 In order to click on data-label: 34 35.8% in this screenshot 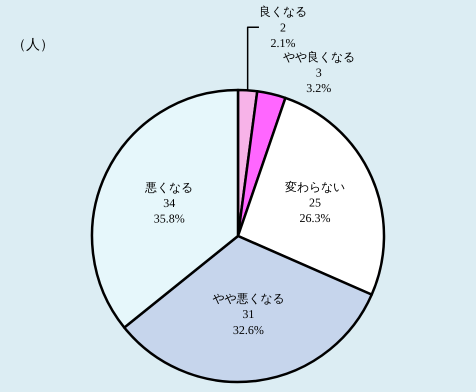, I will do `click(169, 211)`.